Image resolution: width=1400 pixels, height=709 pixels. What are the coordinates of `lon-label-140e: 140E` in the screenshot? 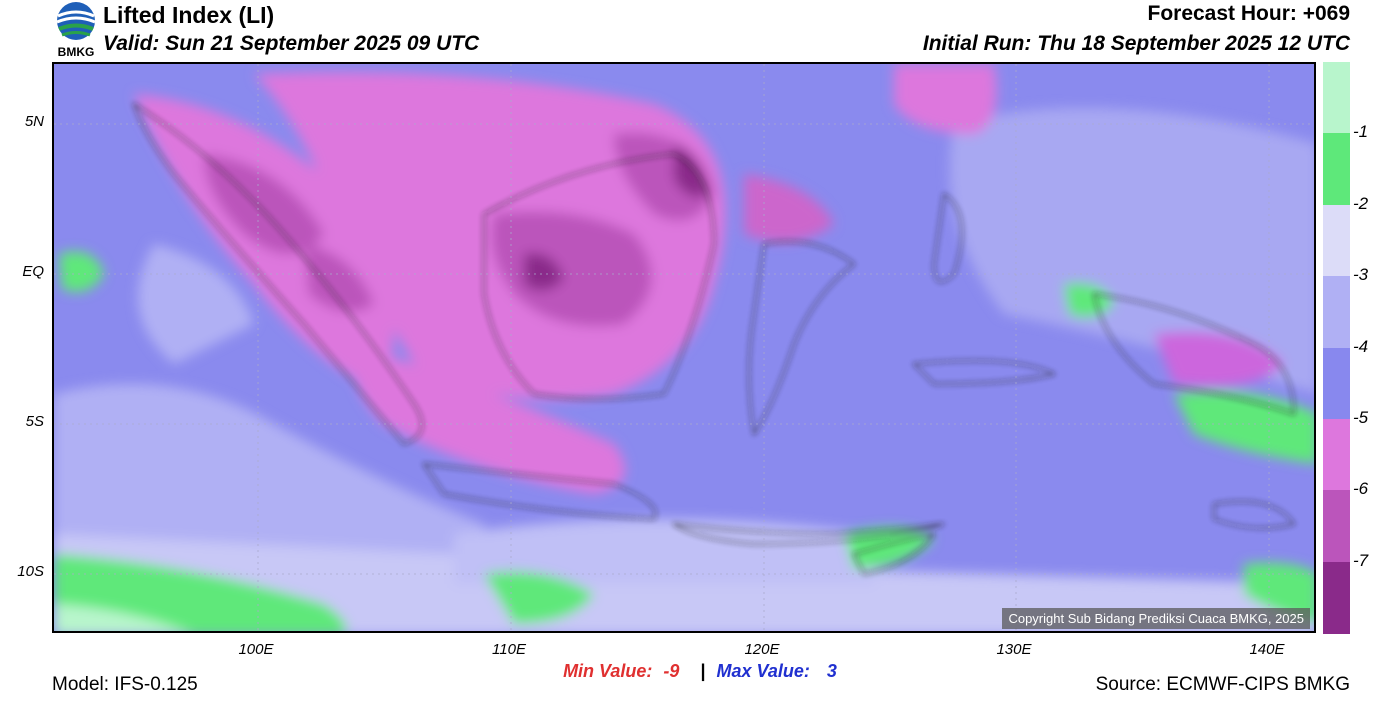 It's located at (1267, 649).